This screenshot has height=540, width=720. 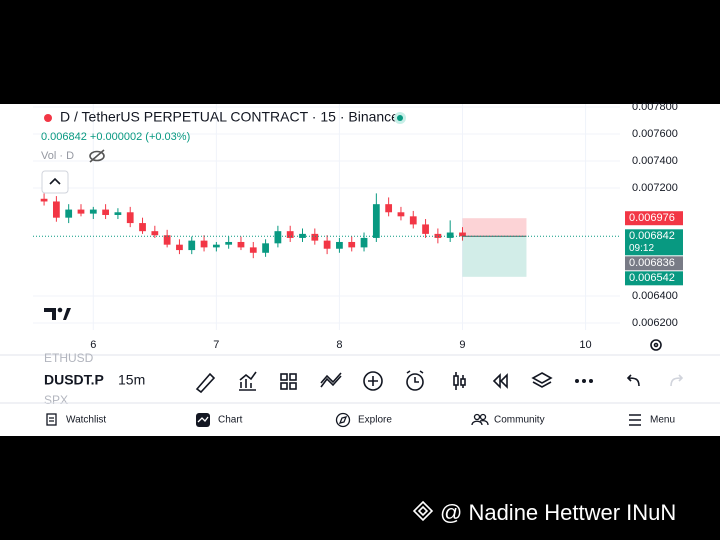 What do you see at coordinates (633, 380) in the screenshot?
I see `undo-icon` at bounding box center [633, 380].